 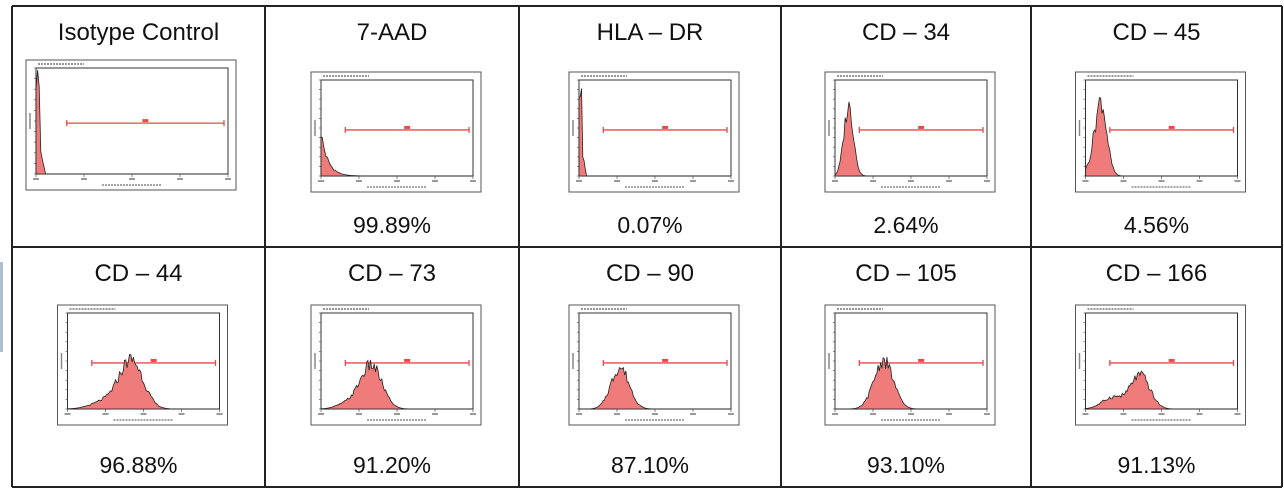 What do you see at coordinates (392, 32) in the screenshot?
I see `panel-title: 7-AAD` at bounding box center [392, 32].